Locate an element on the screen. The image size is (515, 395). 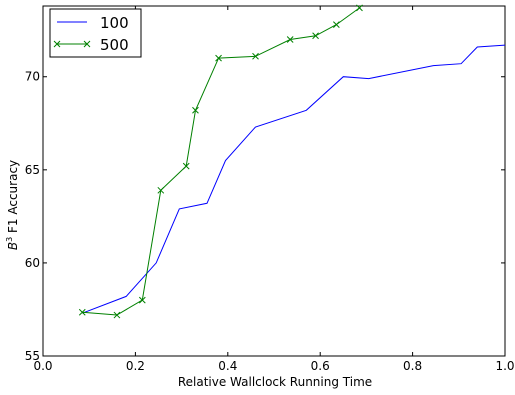
x-tick-label: 0.0 is located at coordinates (42, 366).